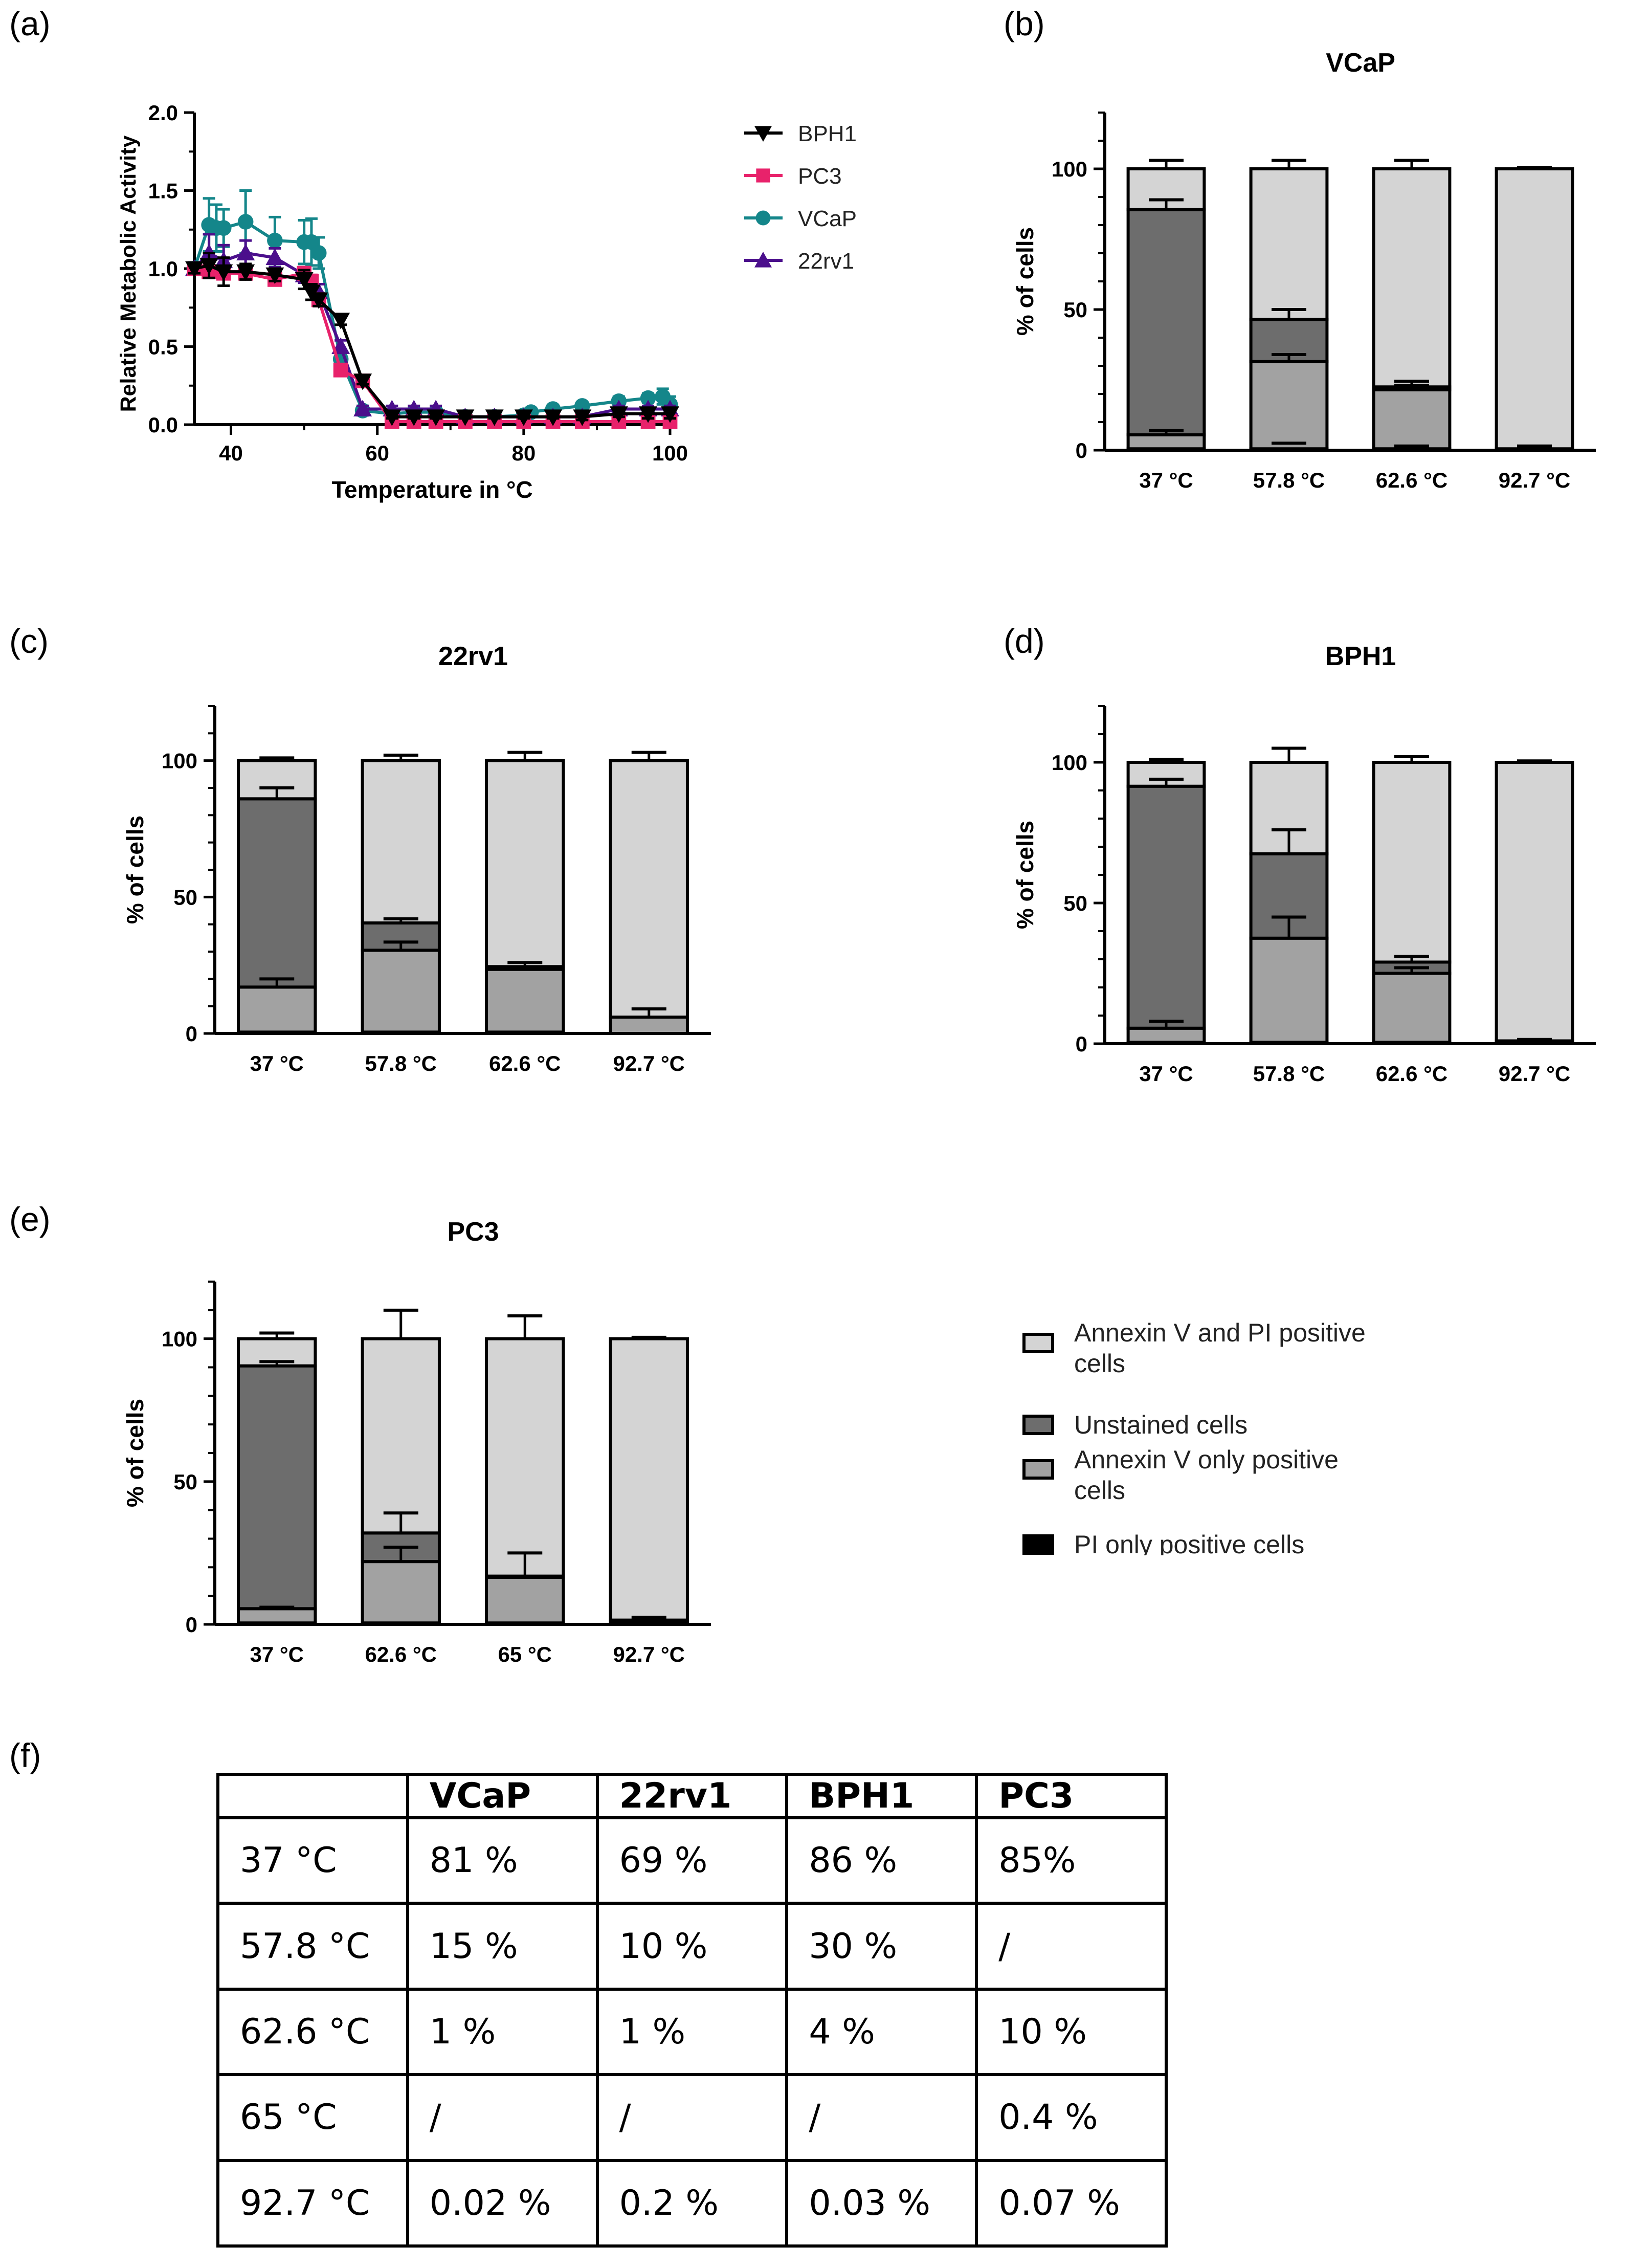  I want to click on y-tick-label: 1.5, so click(163, 191).